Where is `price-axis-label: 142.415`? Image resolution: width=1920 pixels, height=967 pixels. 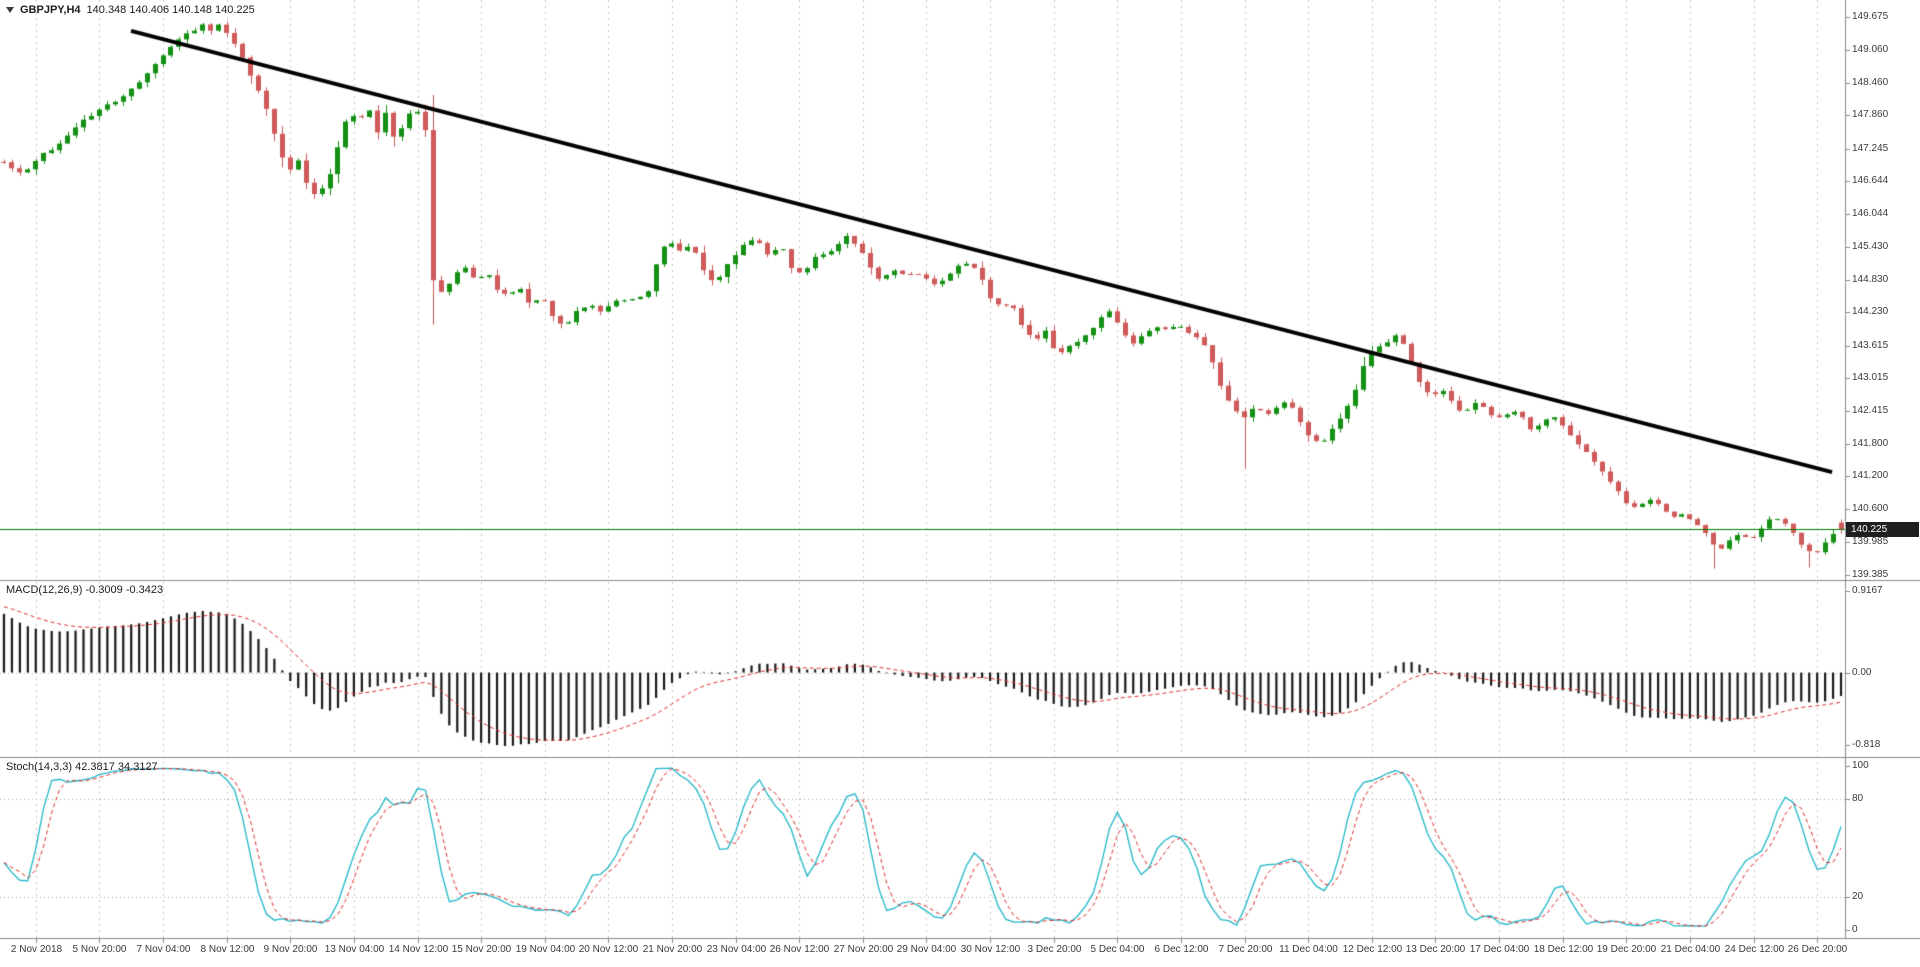
price-axis-label: 142.415 is located at coordinates (1870, 410).